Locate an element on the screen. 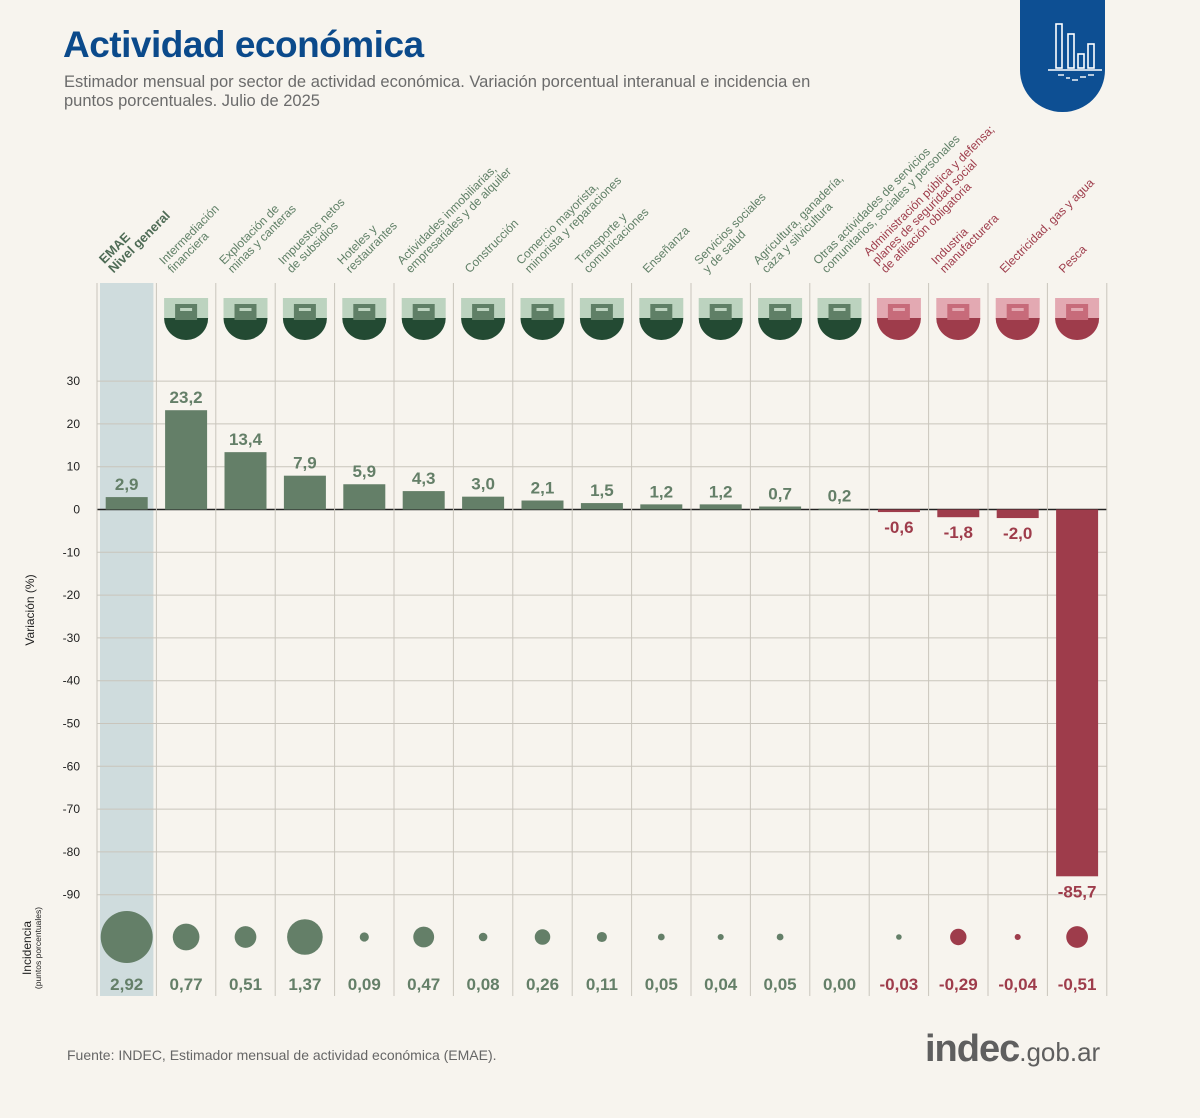 Image resolution: width=1200 pixels, height=1118 pixels. y-tick-label: -30 is located at coordinates (72, 638).